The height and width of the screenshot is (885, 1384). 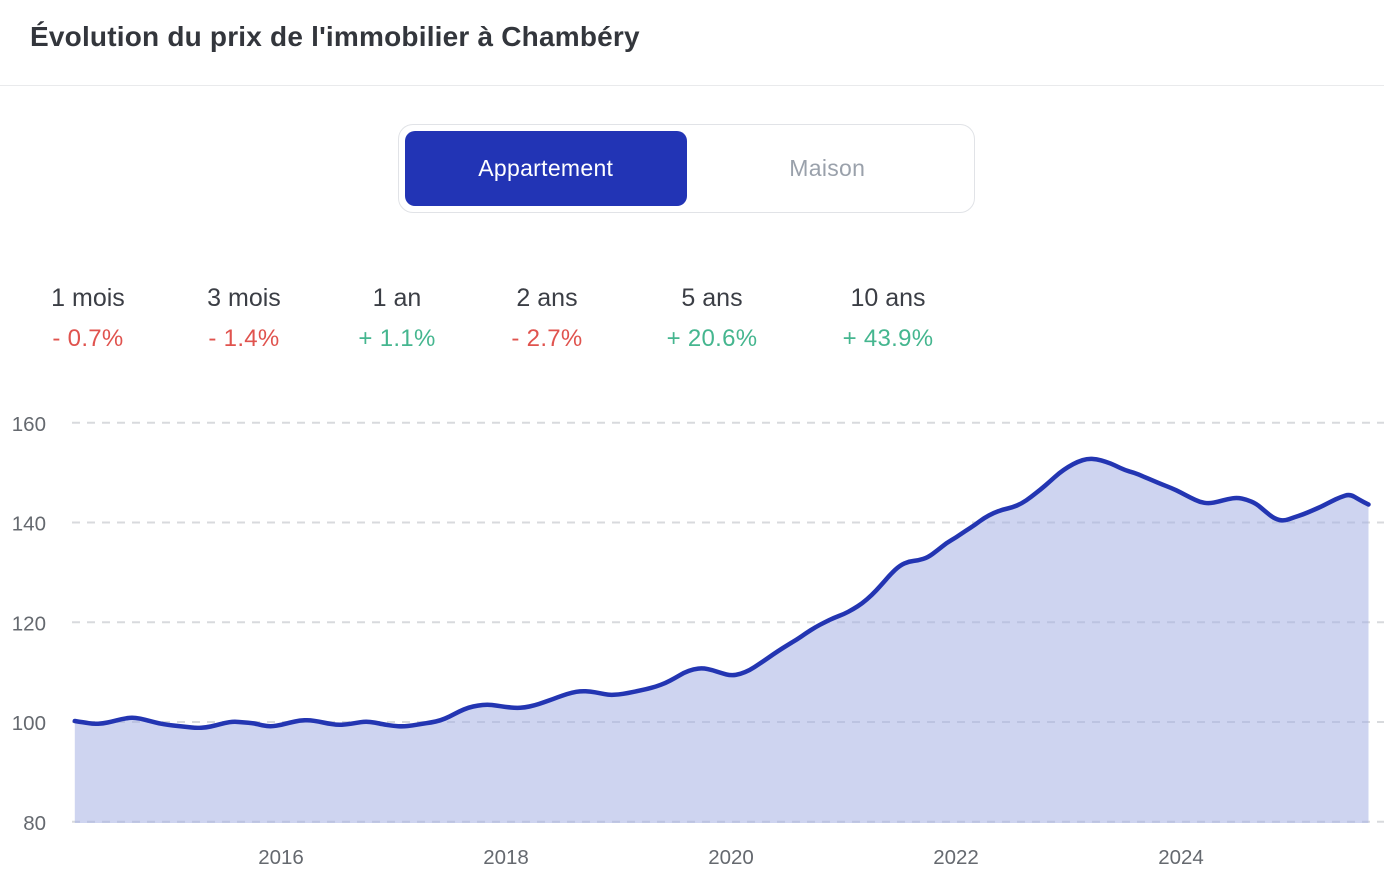 I want to click on stat-period-label: 1 an, so click(x=397, y=298).